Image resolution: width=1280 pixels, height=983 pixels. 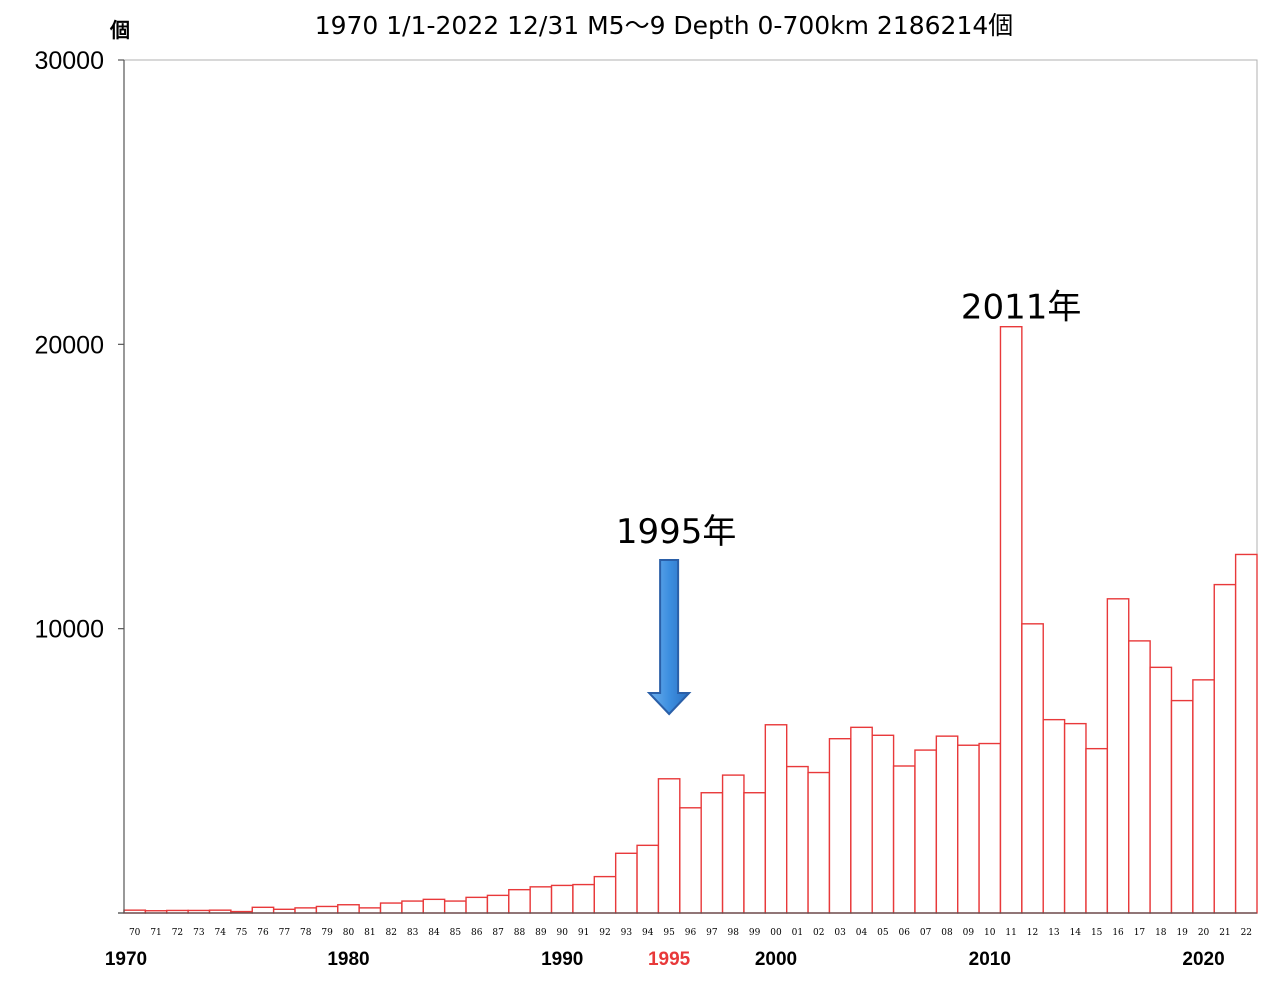 I want to click on x-tick-label-03: 03, so click(x=840, y=933).